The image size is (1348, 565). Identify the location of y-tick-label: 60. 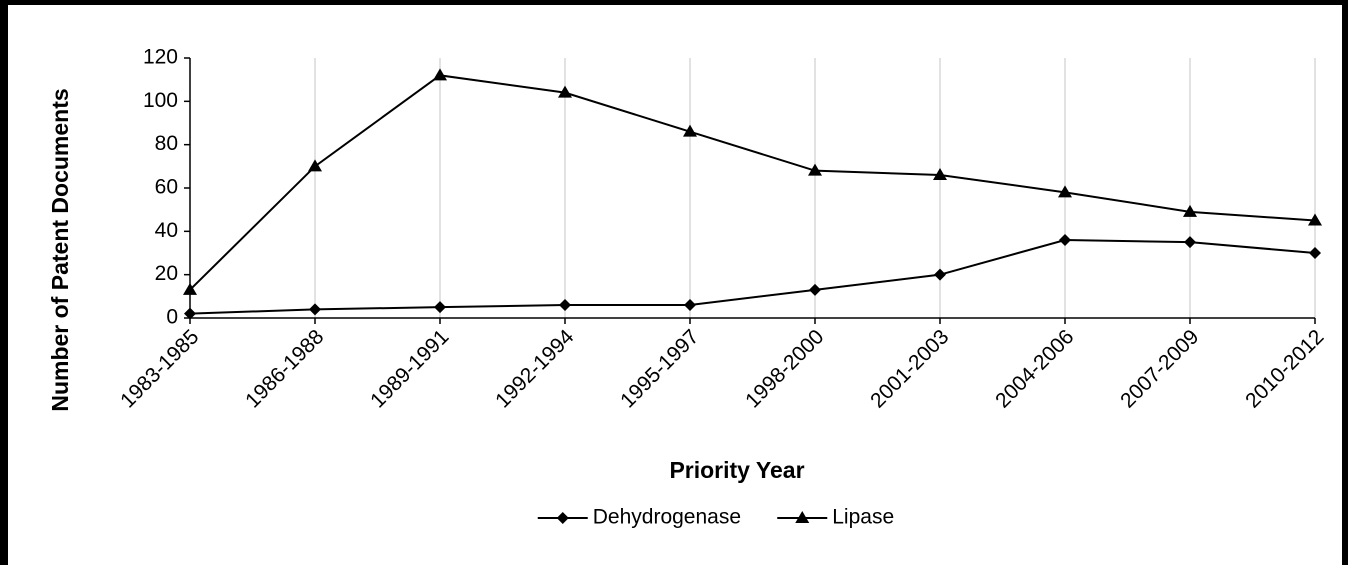
(166, 187).